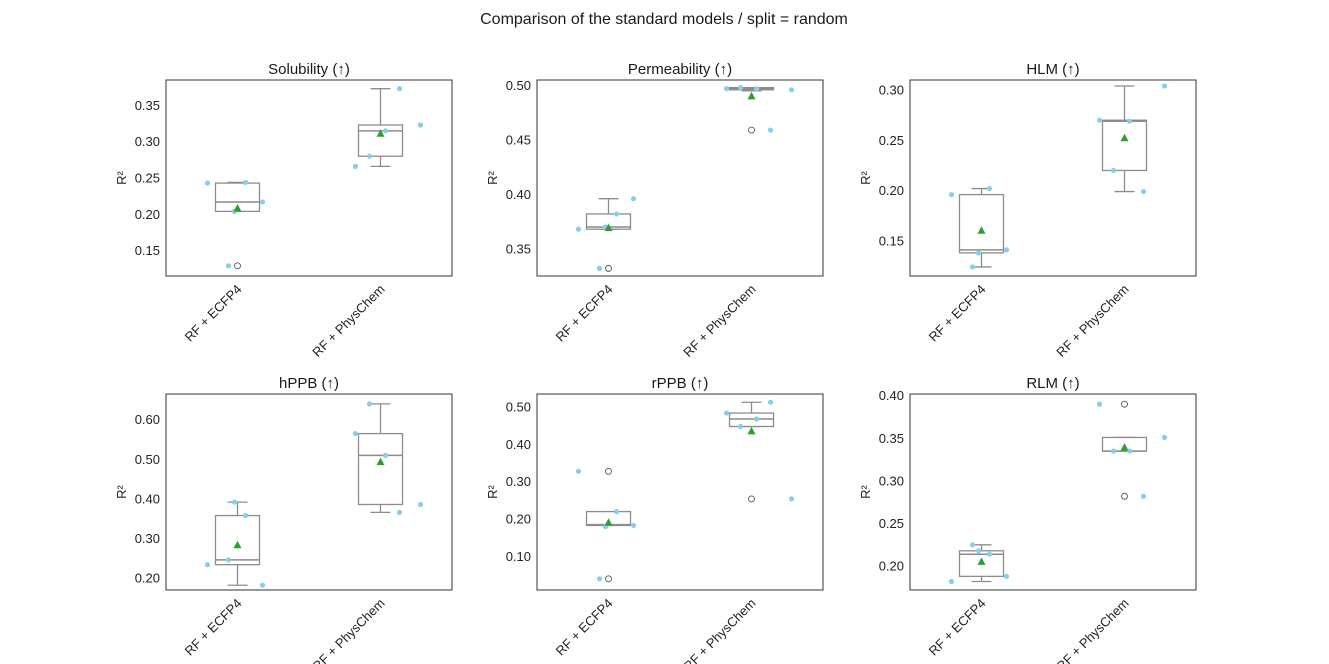 The height and width of the screenshot is (664, 1329). Describe the element at coordinates (518, 139) in the screenshot. I see `y-tick-label: 0.45` at that location.